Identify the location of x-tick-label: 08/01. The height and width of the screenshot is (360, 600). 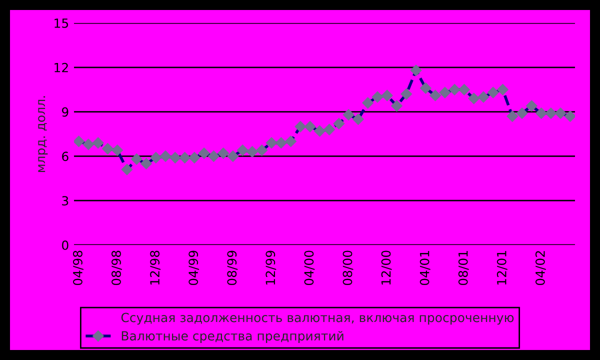
(463, 268).